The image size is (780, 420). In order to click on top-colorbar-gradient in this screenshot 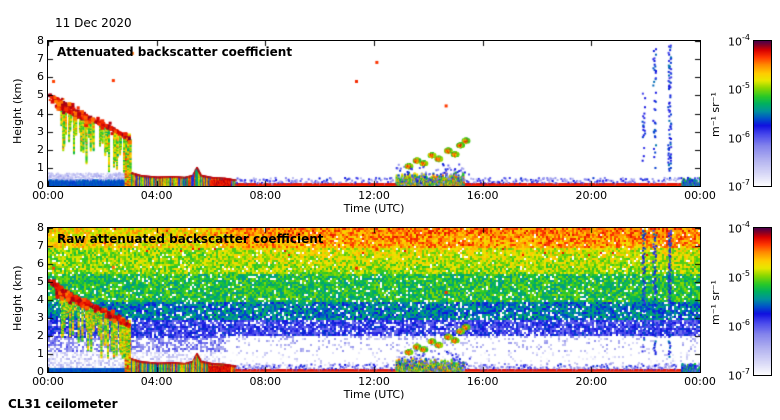, I will do `click(762, 113)`.